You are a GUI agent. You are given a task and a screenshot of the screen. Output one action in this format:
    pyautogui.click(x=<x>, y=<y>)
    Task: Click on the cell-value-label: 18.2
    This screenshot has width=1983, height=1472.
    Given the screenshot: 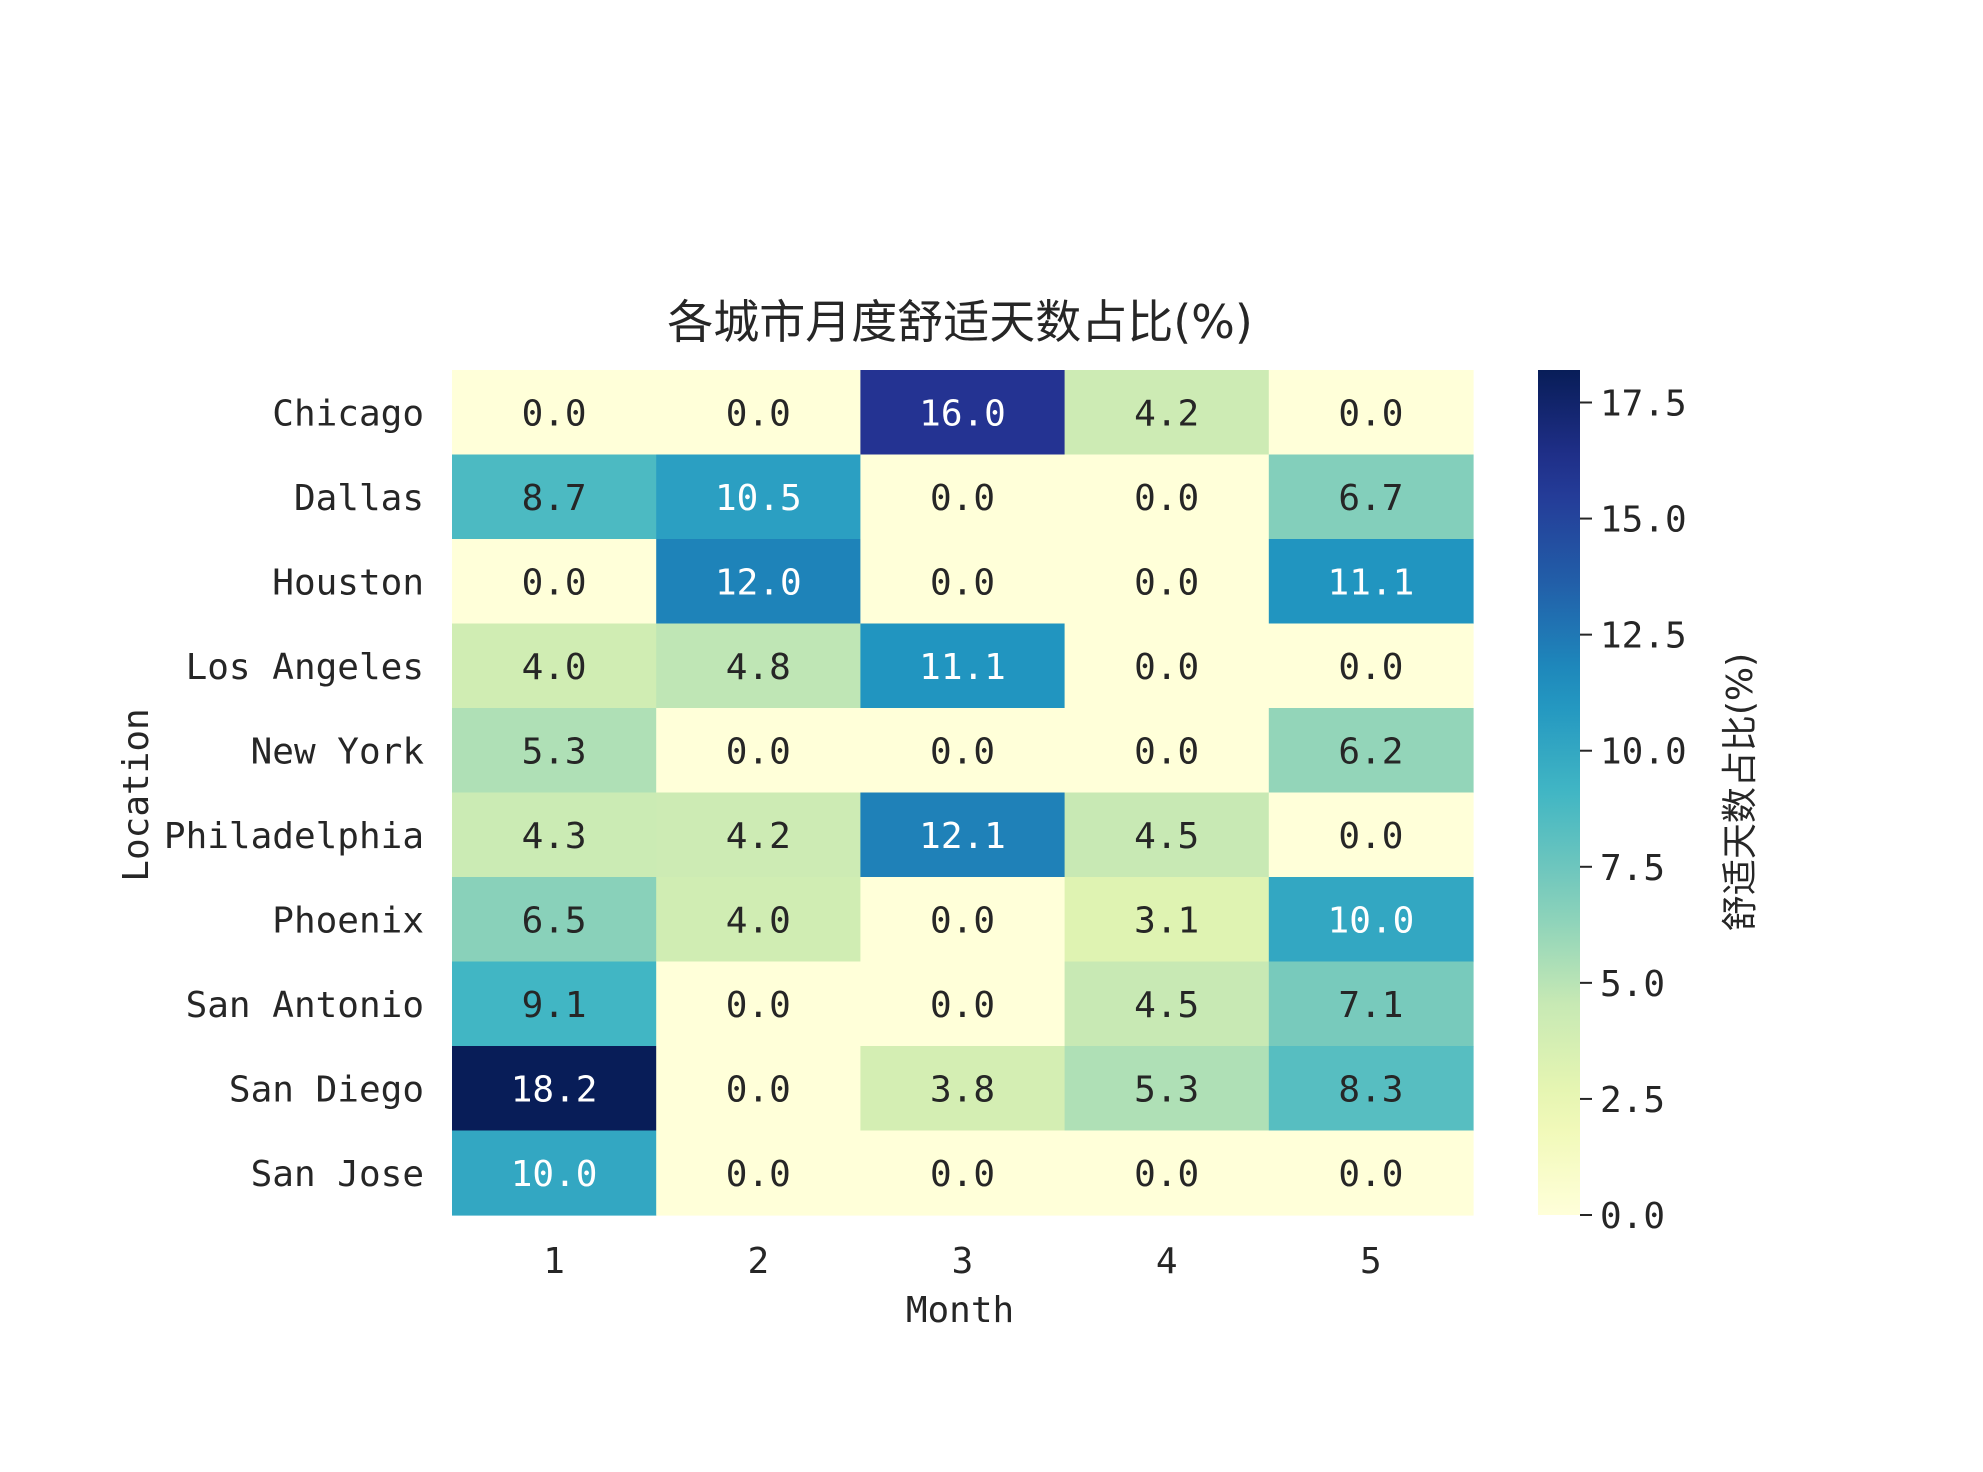 What is the action you would take?
    pyautogui.click(x=554, y=1089)
    